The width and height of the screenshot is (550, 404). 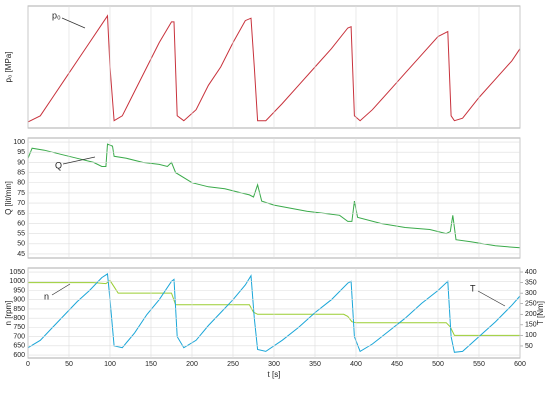 I want to click on y-tick-label: 900, so click(x=19, y=300).